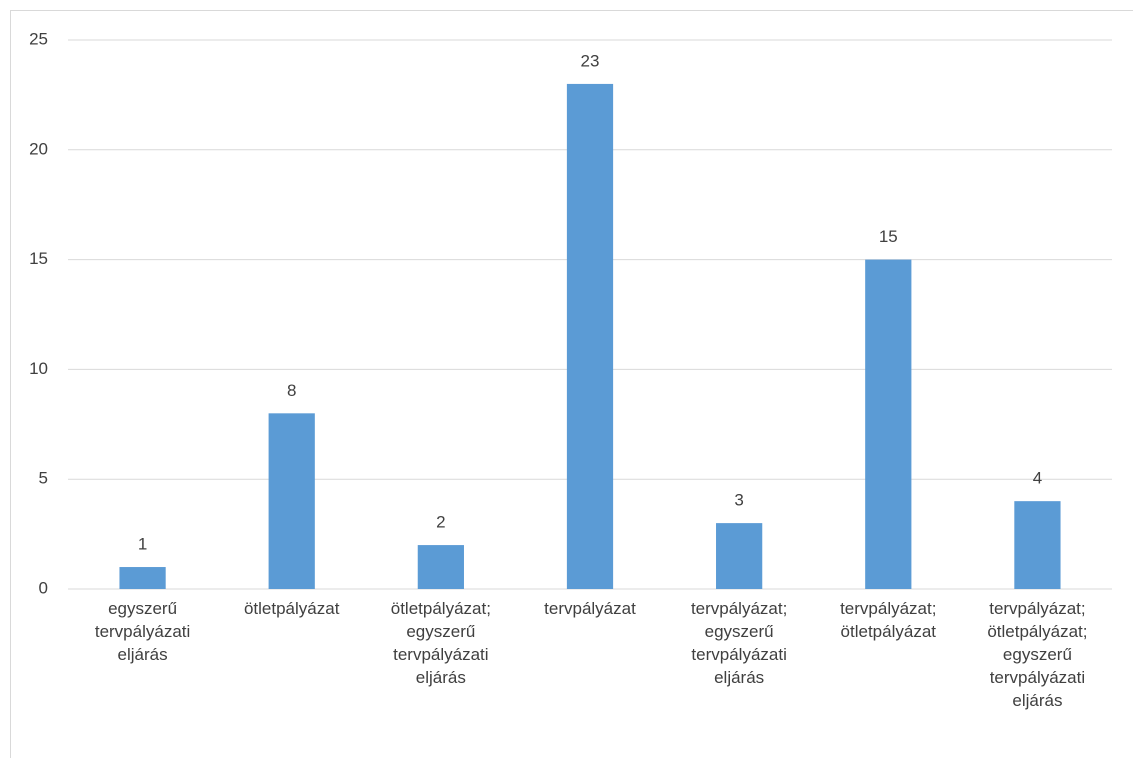  Describe the element at coordinates (43, 587) in the screenshot. I see `y-tick-label: 0` at that location.